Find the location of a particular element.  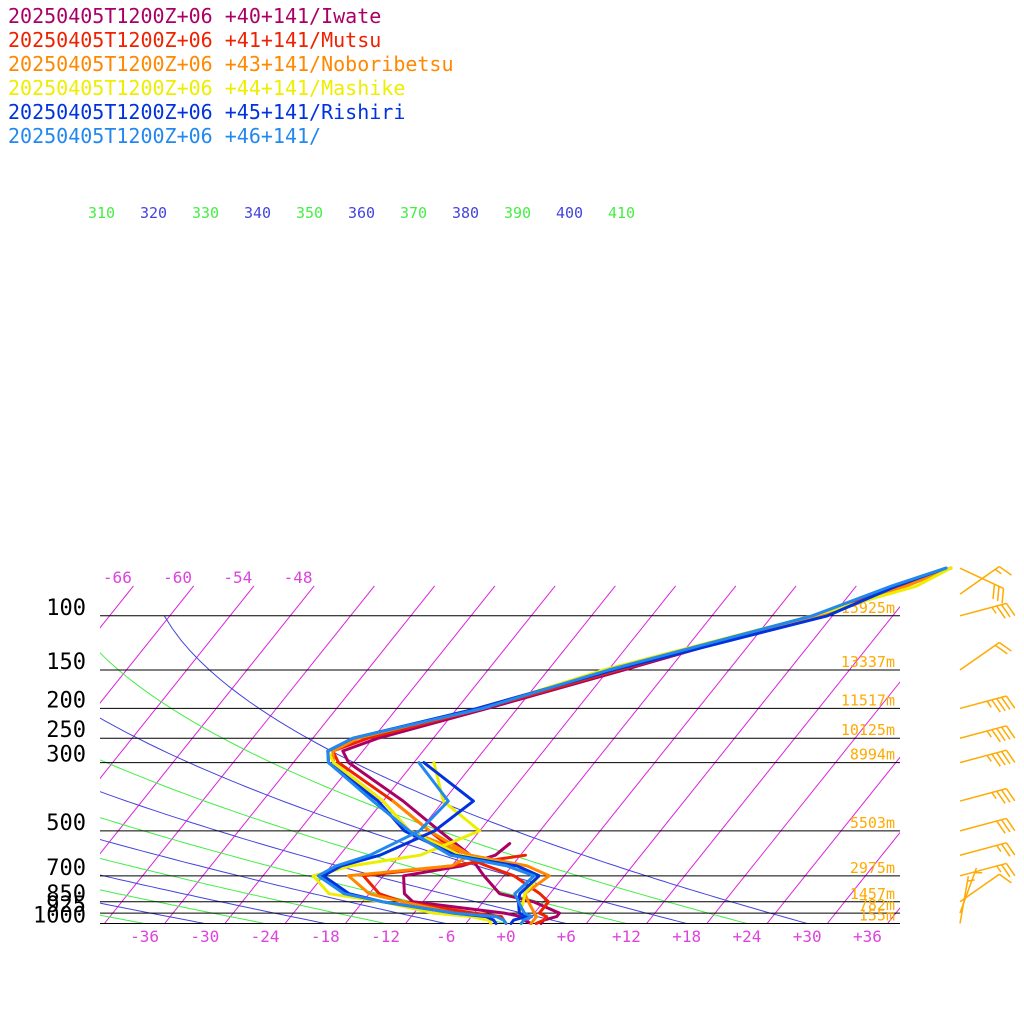

upper-temperature-label: -54 is located at coordinates (237, 577).